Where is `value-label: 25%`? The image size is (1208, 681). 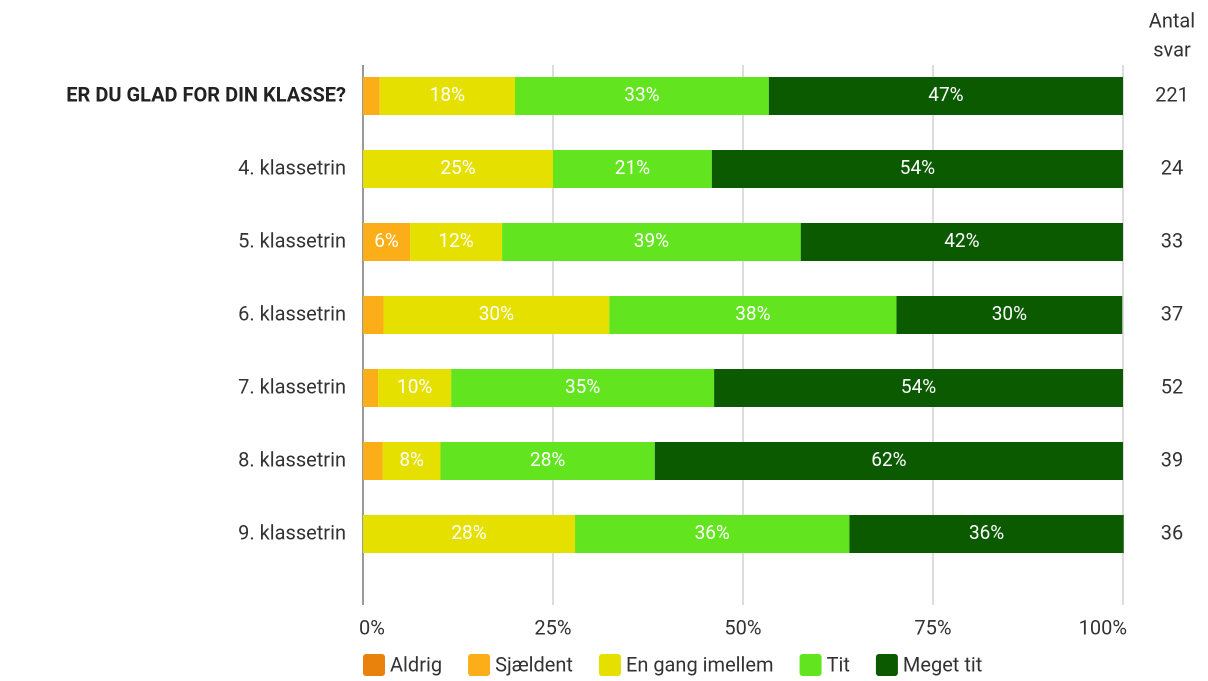
value-label: 25% is located at coordinates (457, 167).